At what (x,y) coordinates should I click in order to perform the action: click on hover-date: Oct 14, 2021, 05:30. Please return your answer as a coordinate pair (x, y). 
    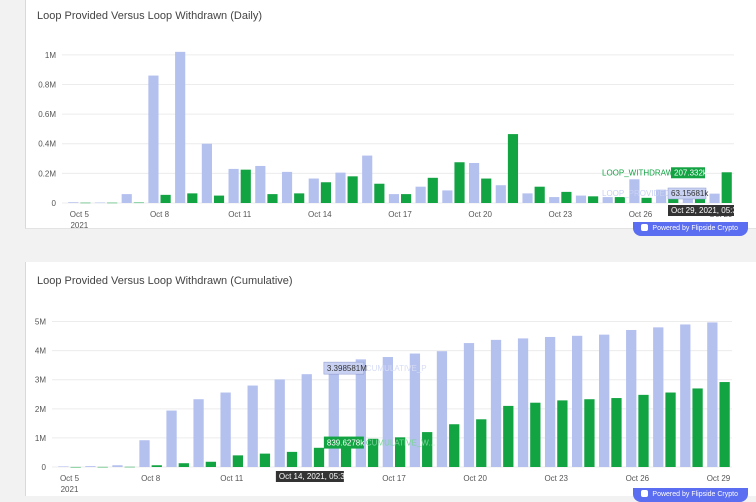
    Looking at the image, I should click on (314, 476).